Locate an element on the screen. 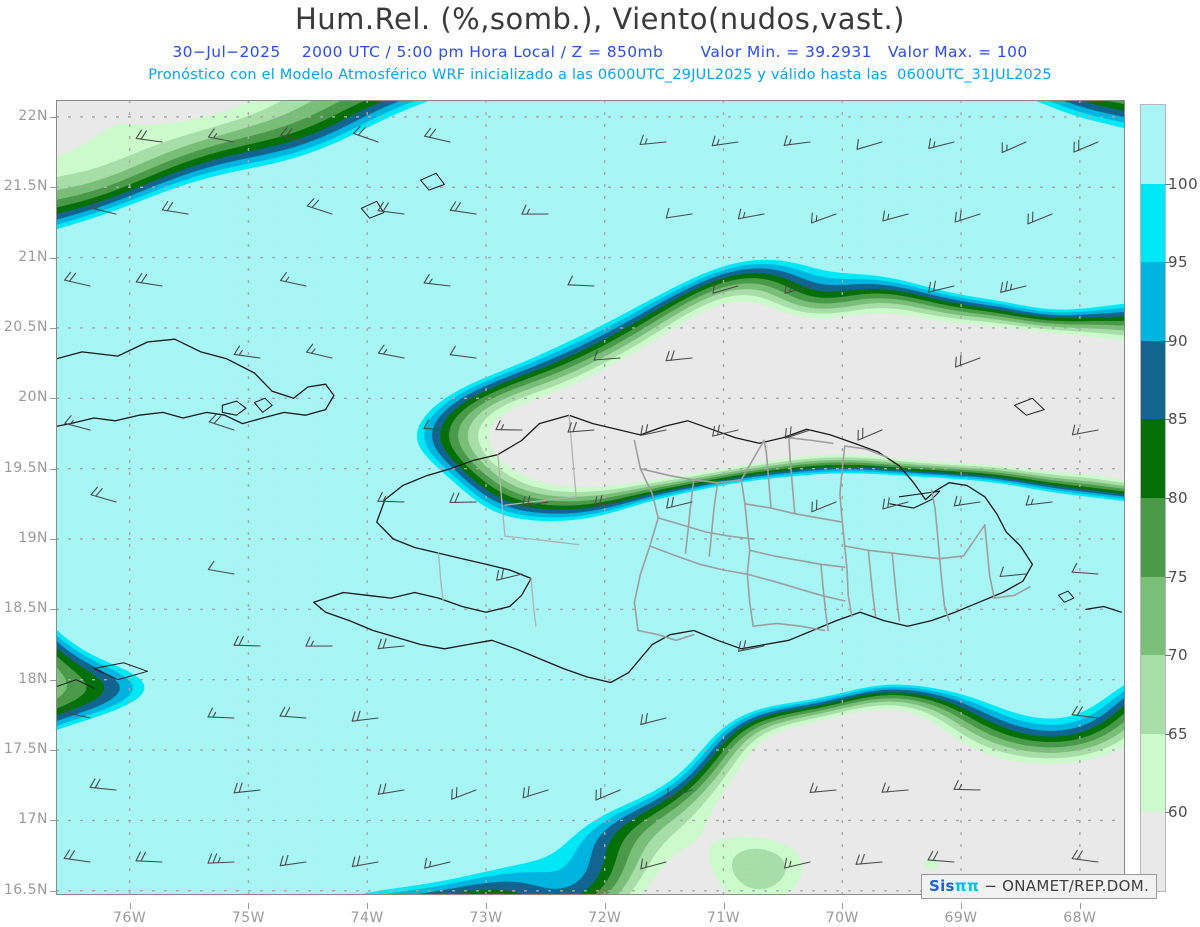  colorbar-tick-label: 100 is located at coordinates (1183, 184).